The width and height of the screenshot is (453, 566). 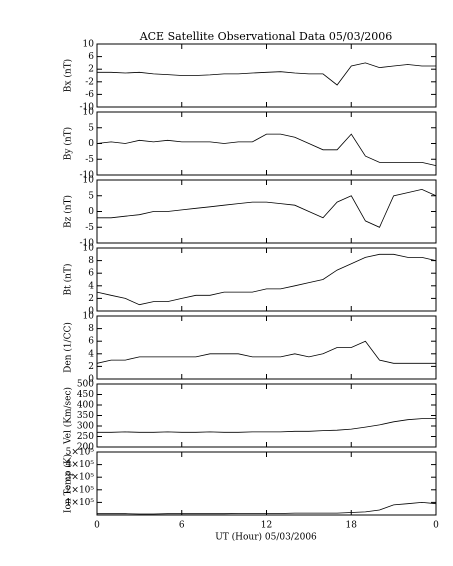 What do you see at coordinates (68, 280) in the screenshot?
I see `y-axis-label: Bt (nT)` at bounding box center [68, 280].